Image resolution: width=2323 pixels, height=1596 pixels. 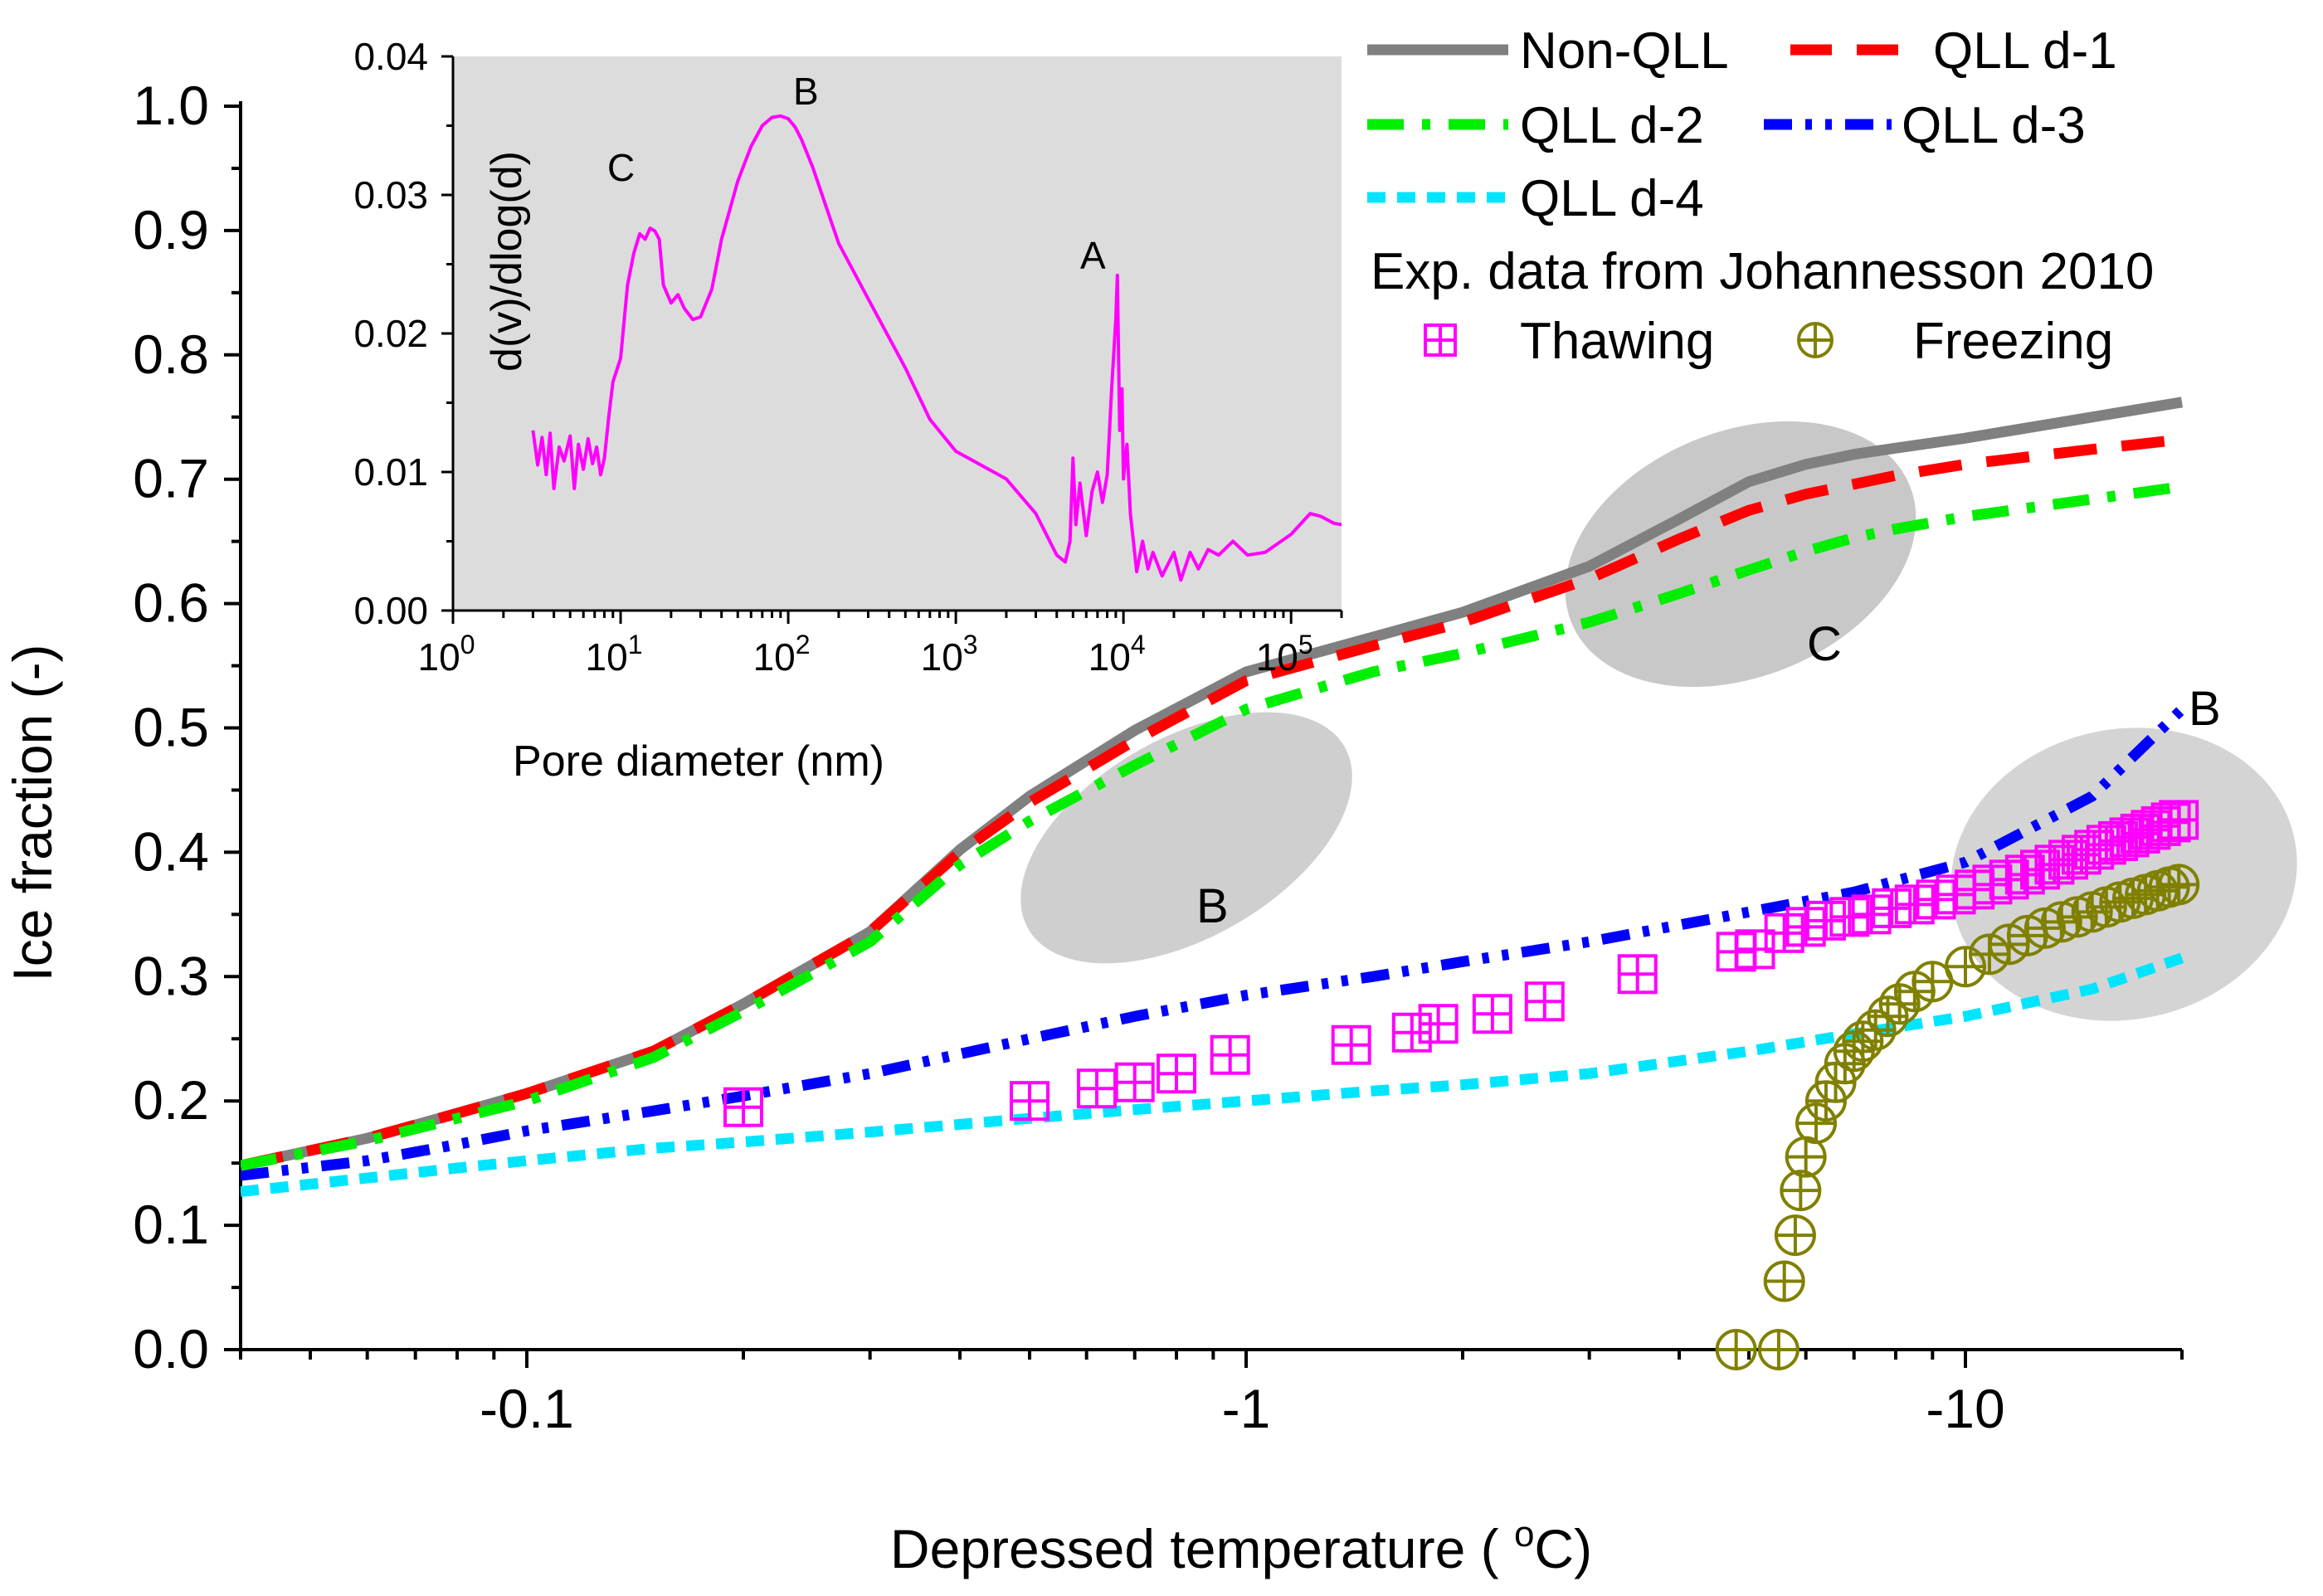 I want to click on main-y-tick-label: 0.9, so click(x=171, y=230).